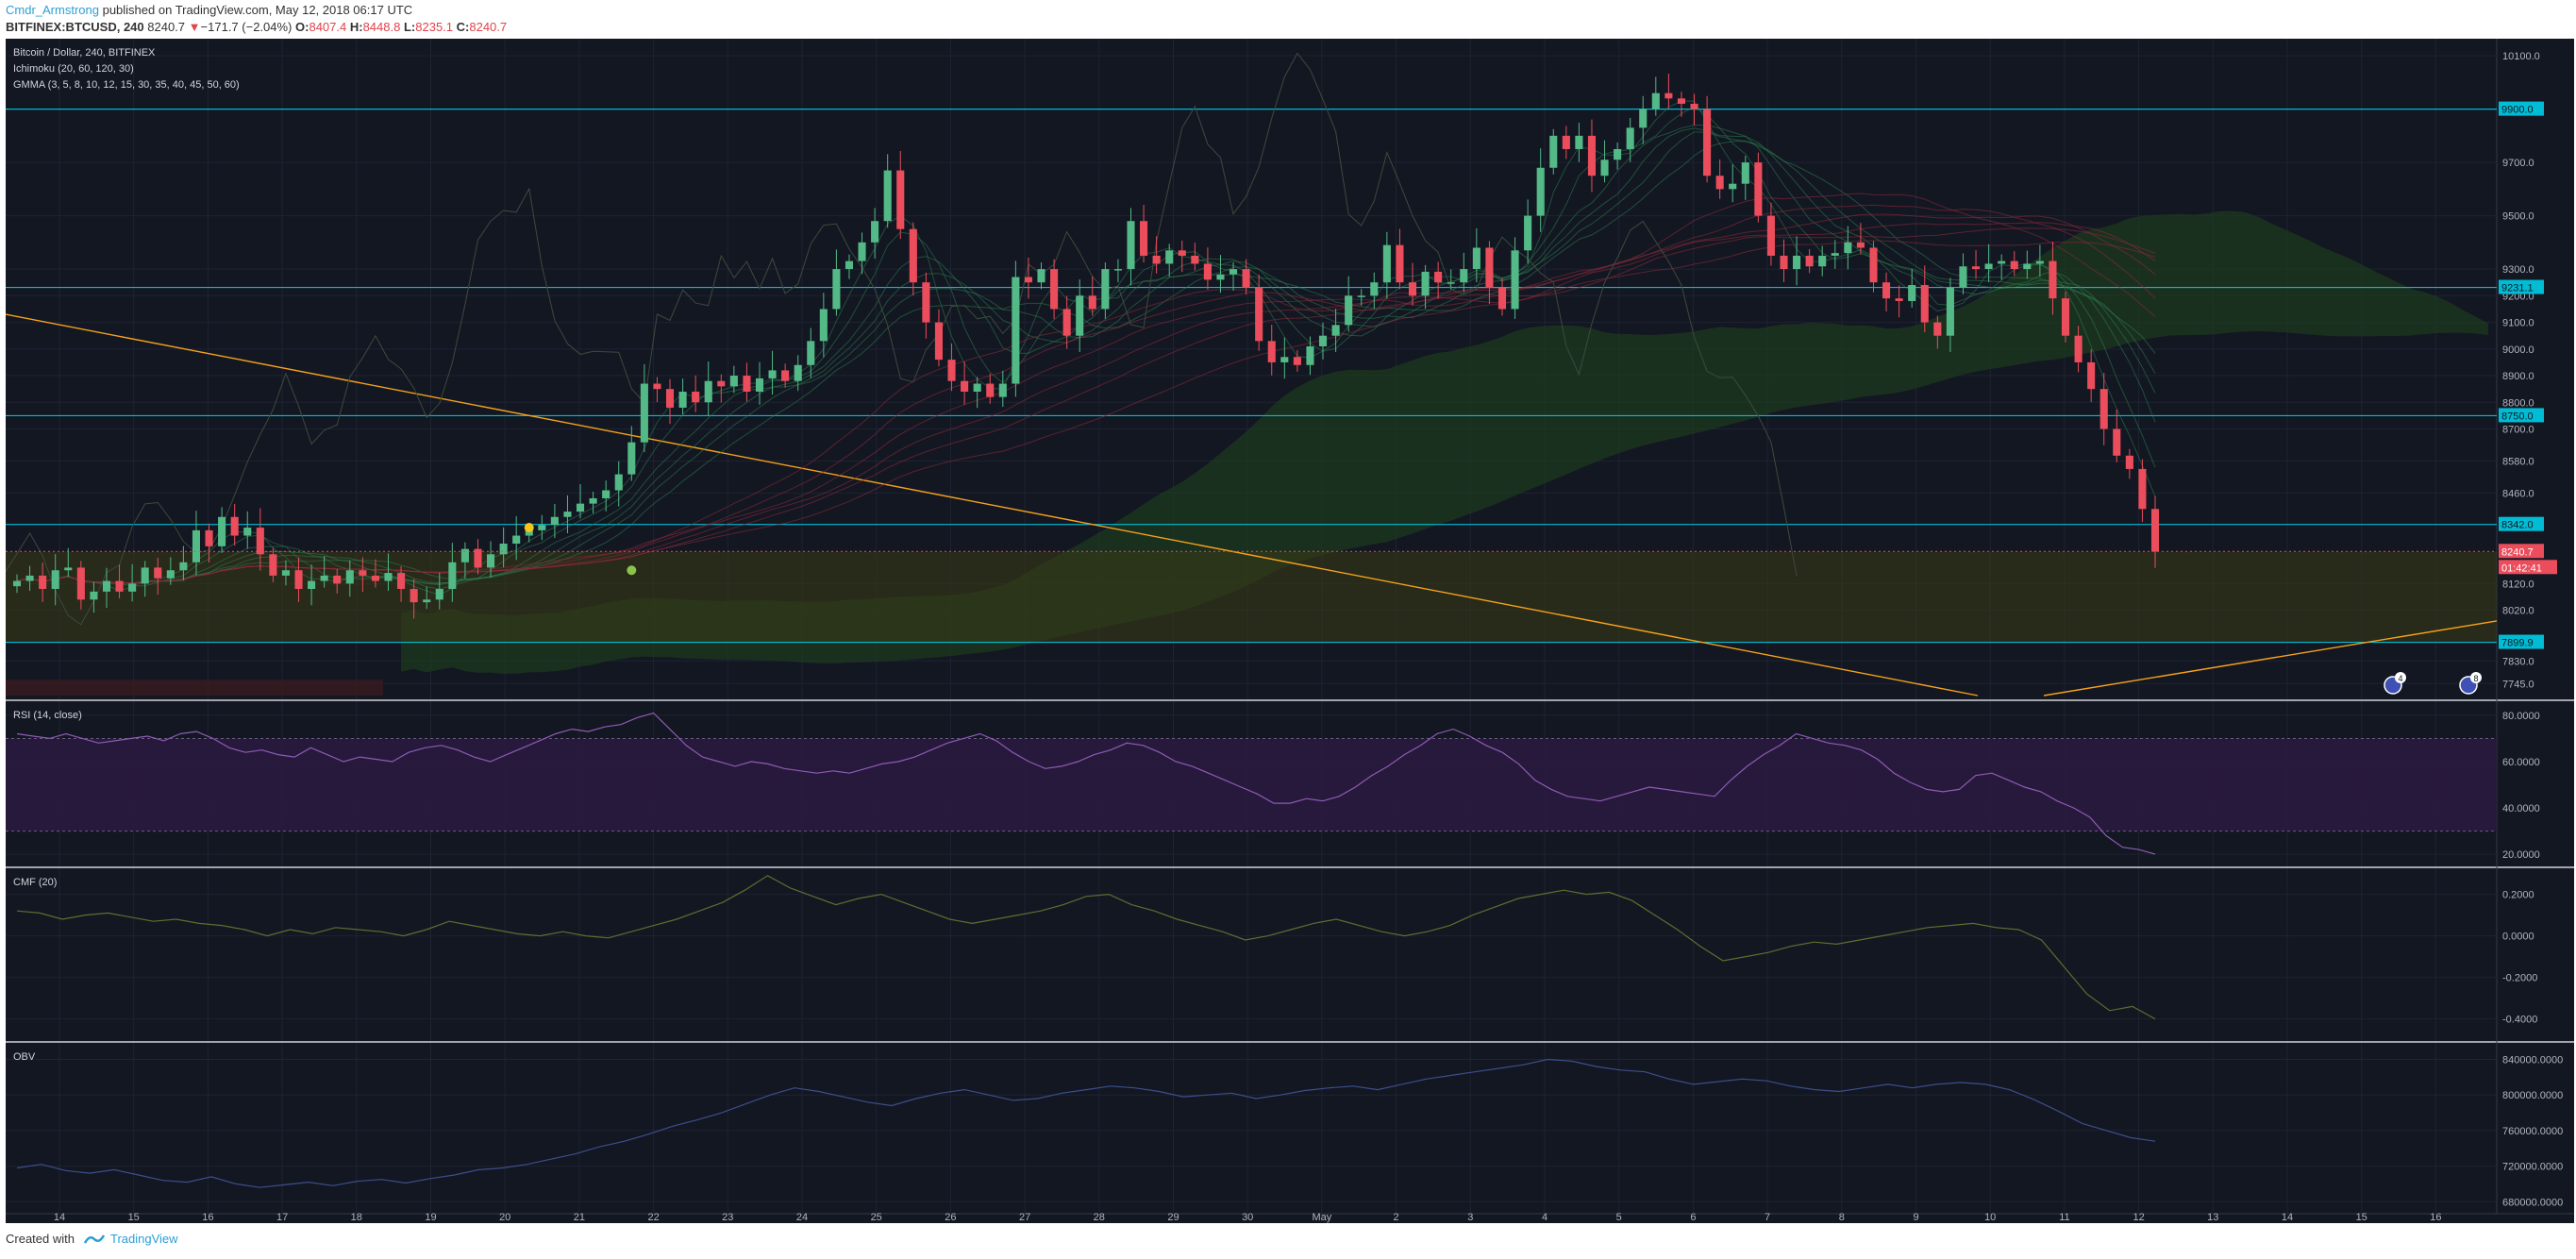  I want to click on obv-tick-label: 680000.0000, so click(2532, 1202).